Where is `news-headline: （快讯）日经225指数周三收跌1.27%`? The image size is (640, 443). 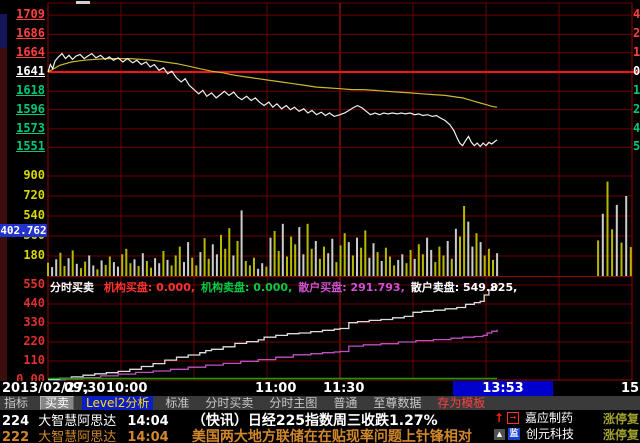 news-headline: （快讯）日经225指数周三收跌1.27% is located at coordinates (314, 419).